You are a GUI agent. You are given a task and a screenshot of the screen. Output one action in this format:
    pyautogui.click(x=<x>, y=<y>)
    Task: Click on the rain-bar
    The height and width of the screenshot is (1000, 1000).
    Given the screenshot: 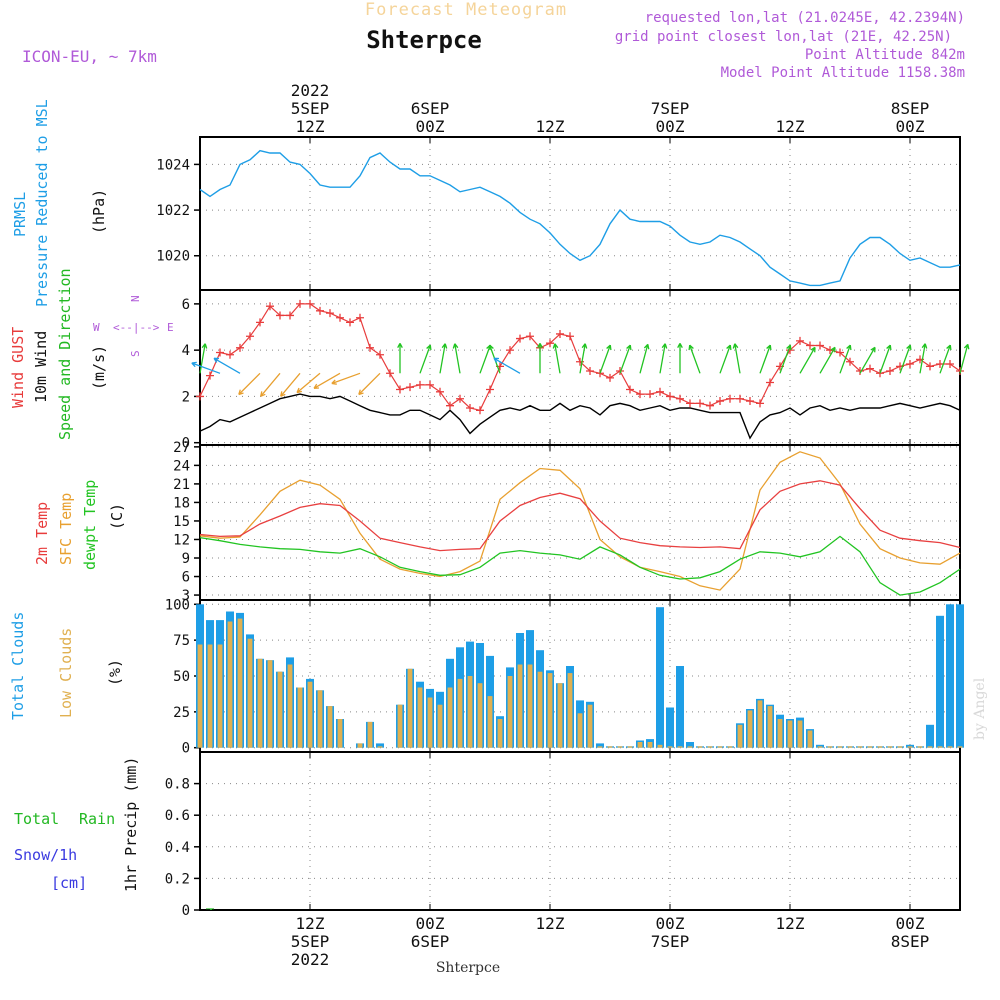 What is the action you would take?
    pyautogui.click(x=210, y=909)
    